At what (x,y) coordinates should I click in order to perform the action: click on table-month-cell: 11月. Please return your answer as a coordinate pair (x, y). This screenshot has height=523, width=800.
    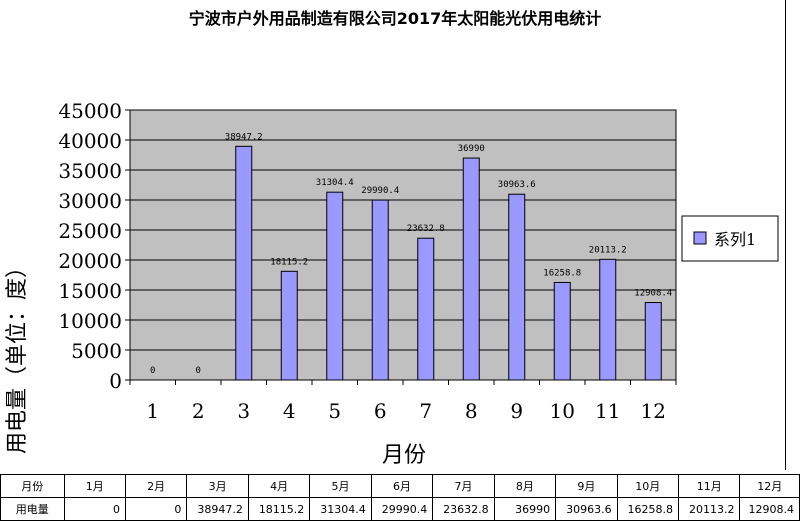
    Looking at the image, I should click on (709, 486).